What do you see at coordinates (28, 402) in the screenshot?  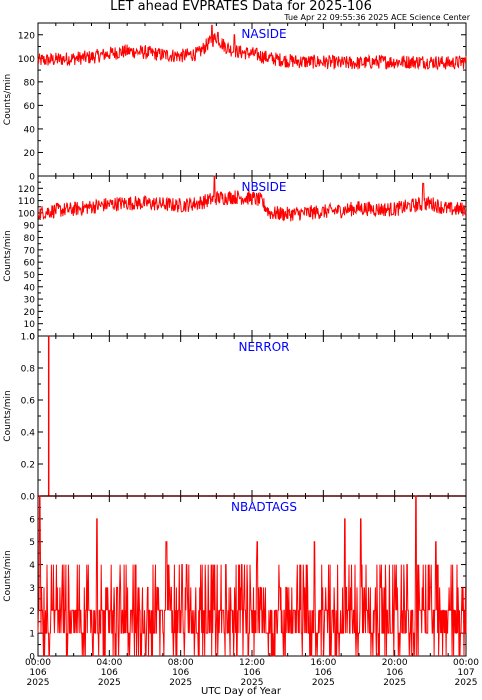 I see `y-tick-label: 0.6` at bounding box center [28, 402].